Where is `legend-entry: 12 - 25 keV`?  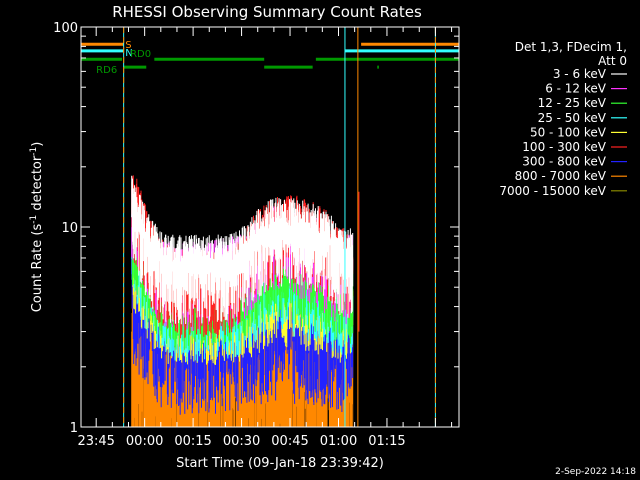 legend-entry: 12 - 25 keV is located at coordinates (582, 103).